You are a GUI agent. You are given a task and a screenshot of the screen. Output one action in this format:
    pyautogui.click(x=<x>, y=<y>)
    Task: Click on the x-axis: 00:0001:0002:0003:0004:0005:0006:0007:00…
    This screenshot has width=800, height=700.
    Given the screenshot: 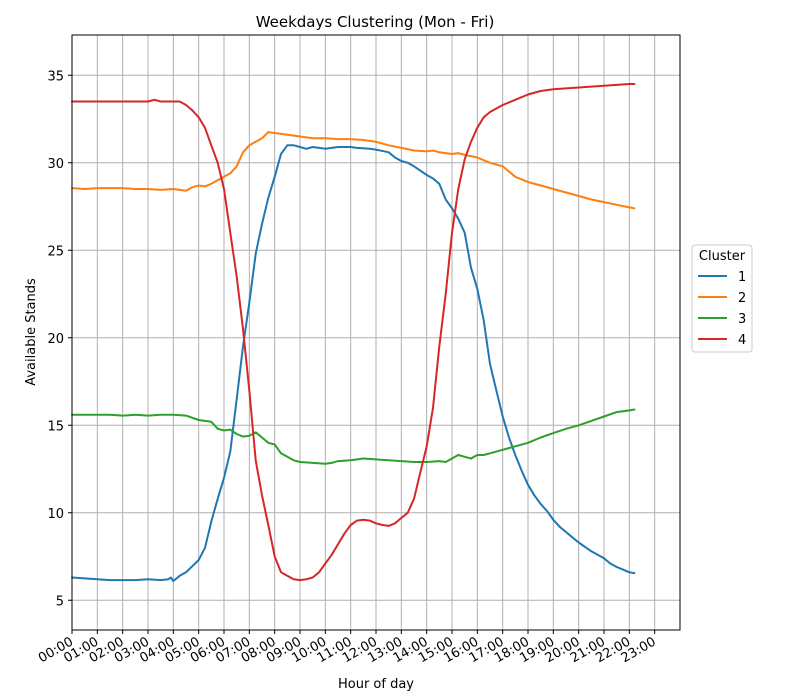 What is the action you would take?
    pyautogui.click(x=347, y=648)
    